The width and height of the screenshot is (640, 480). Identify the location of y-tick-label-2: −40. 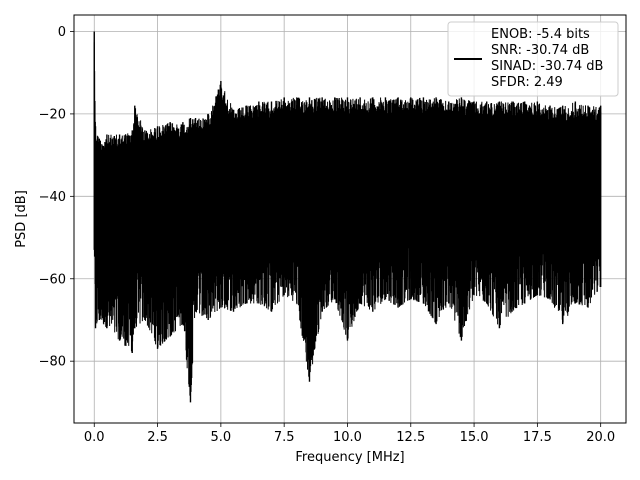
(52, 197).